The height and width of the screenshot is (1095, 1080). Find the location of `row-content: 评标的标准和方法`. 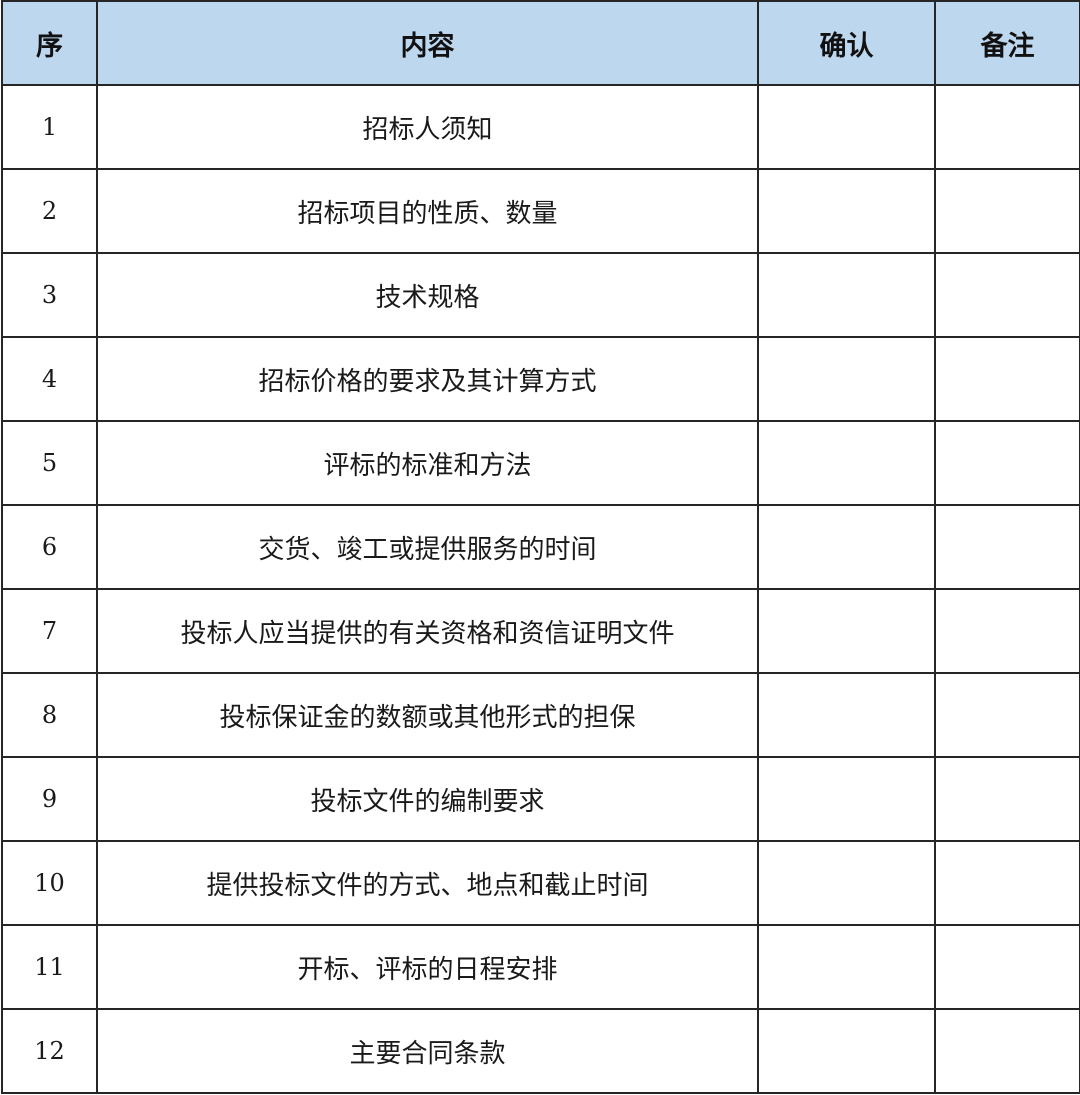

row-content: 评标的标准和方法 is located at coordinates (427, 463).